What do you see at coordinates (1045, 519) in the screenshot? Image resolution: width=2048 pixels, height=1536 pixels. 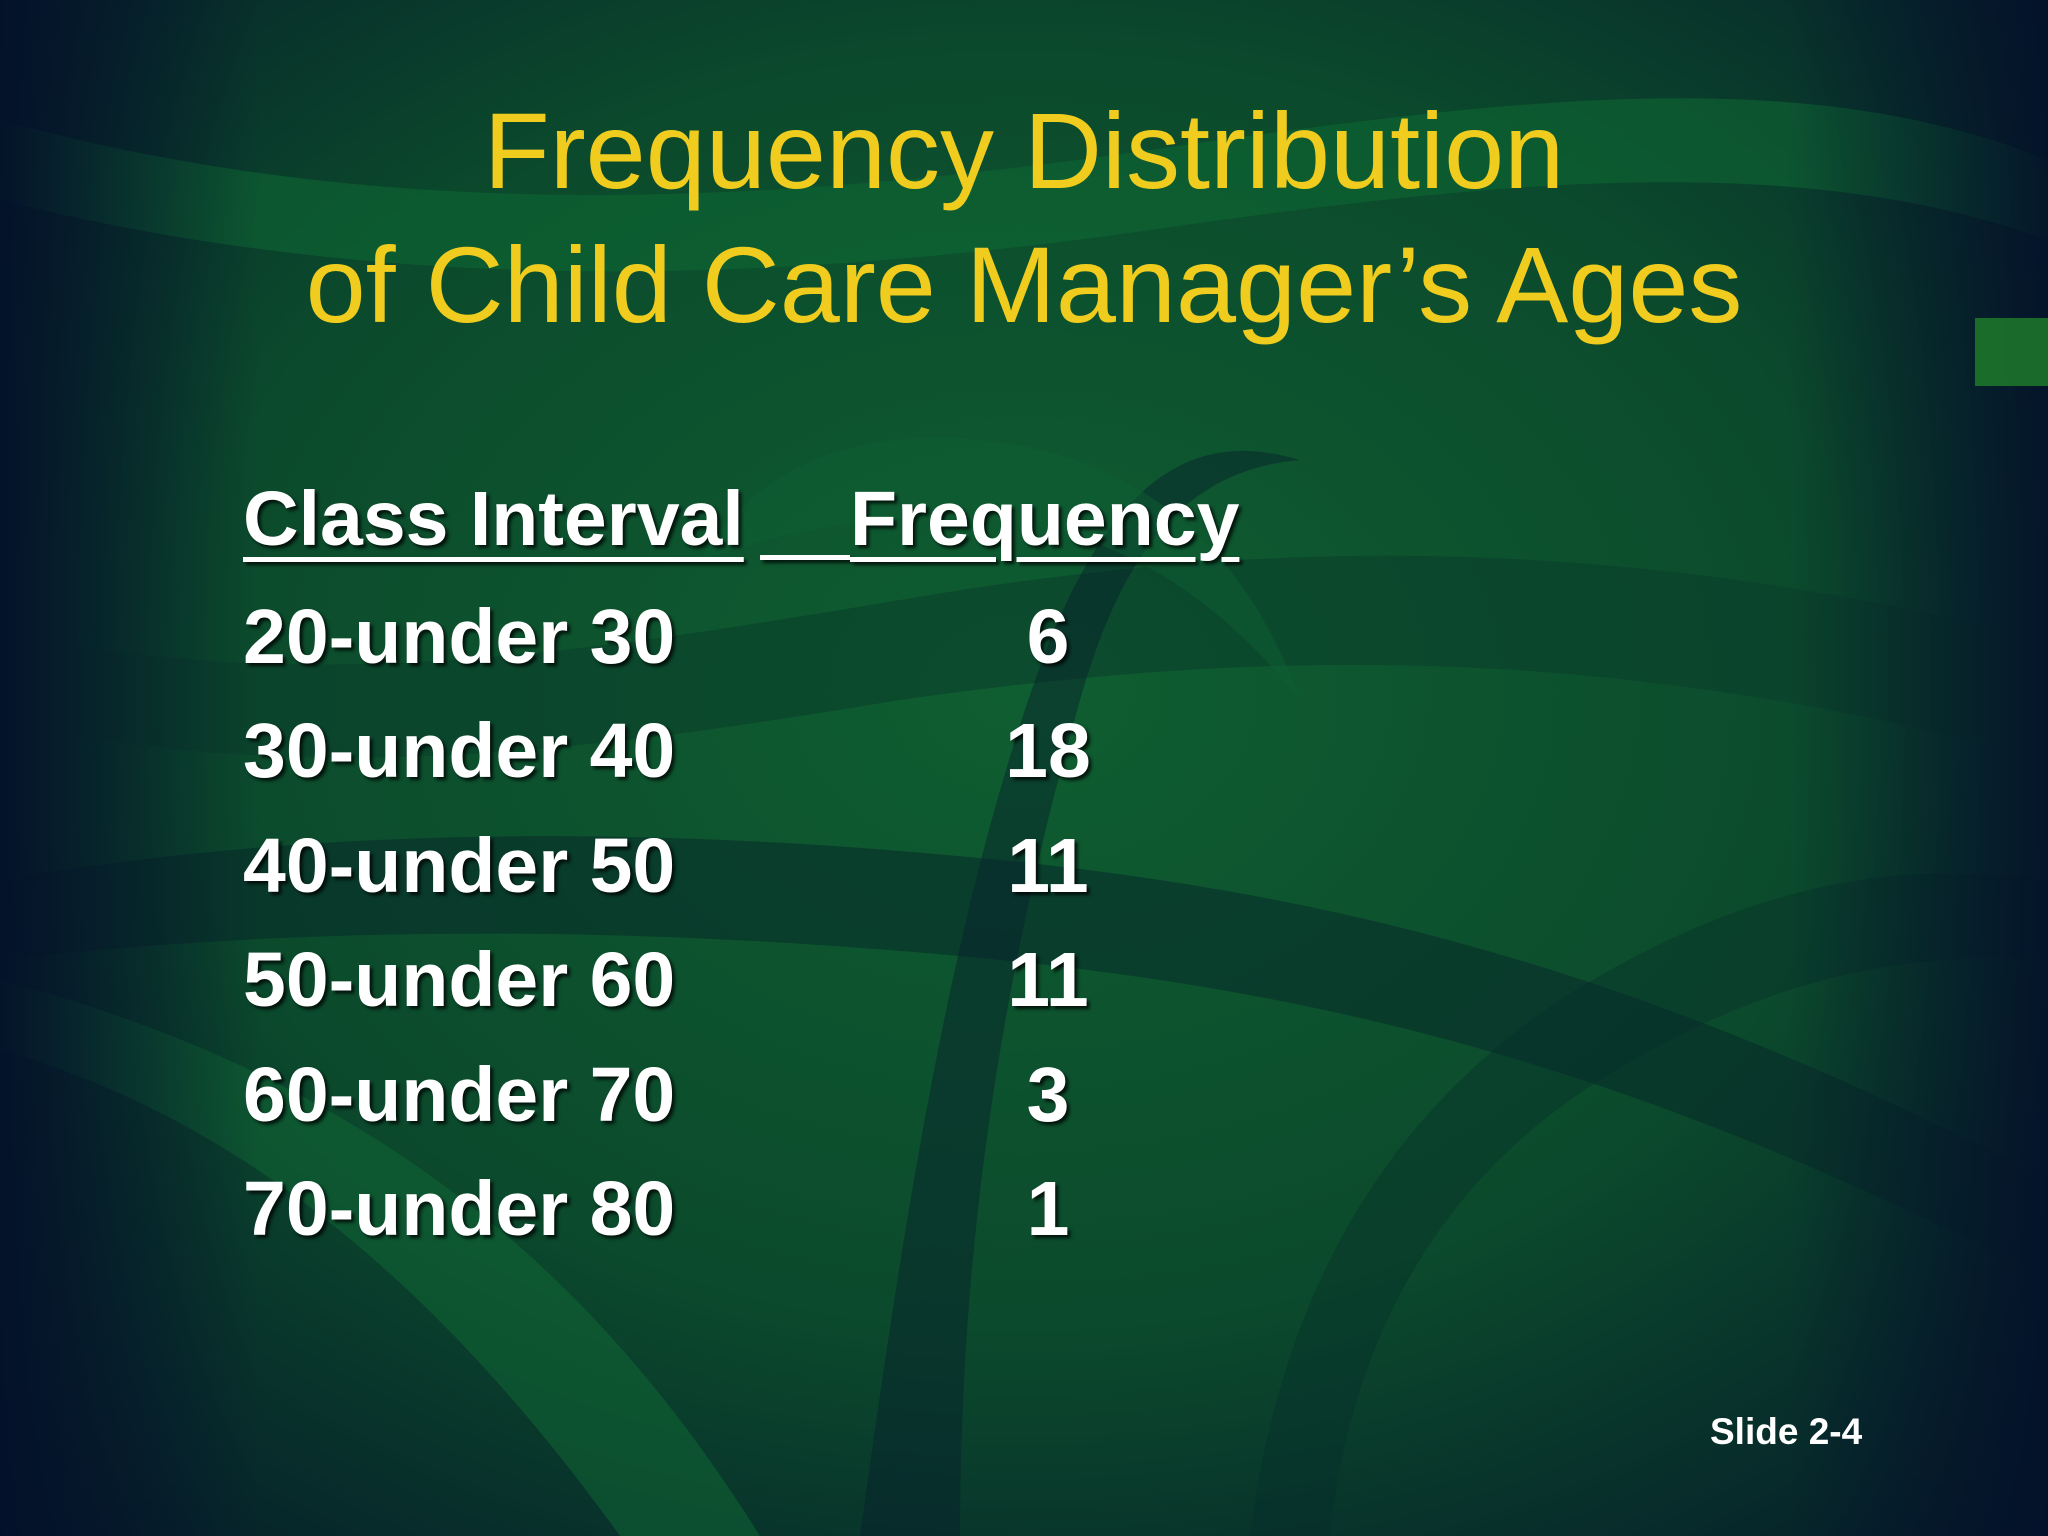 I see `column-header-frequency: Frequency` at bounding box center [1045, 519].